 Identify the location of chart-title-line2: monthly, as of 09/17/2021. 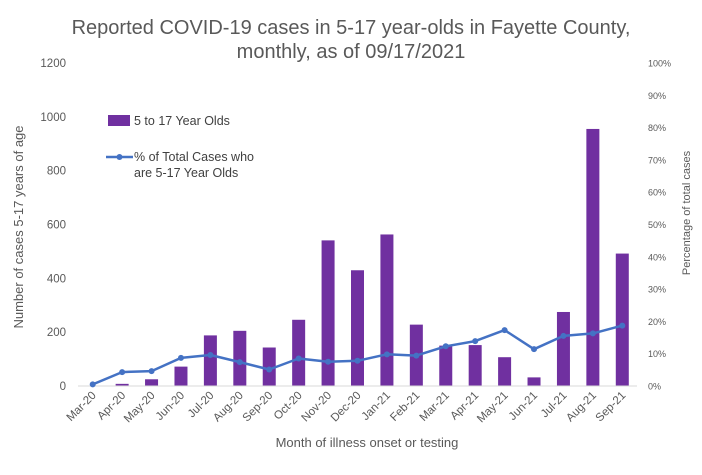
(351, 52).